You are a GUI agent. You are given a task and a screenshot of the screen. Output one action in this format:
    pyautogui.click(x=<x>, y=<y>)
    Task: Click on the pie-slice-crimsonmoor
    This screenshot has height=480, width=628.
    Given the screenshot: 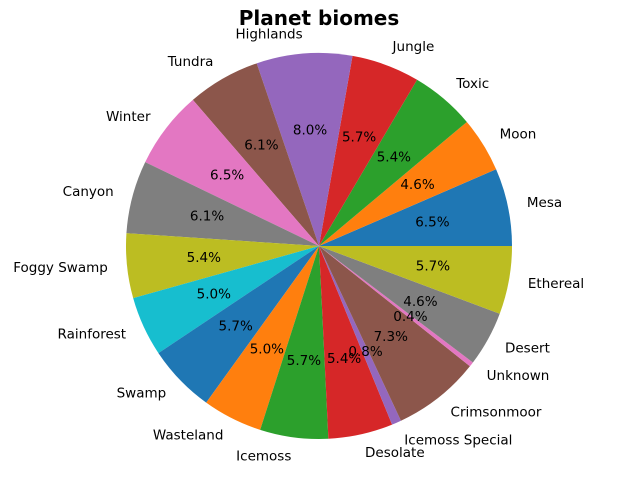 What is the action you would take?
    pyautogui.click(x=394, y=333)
    